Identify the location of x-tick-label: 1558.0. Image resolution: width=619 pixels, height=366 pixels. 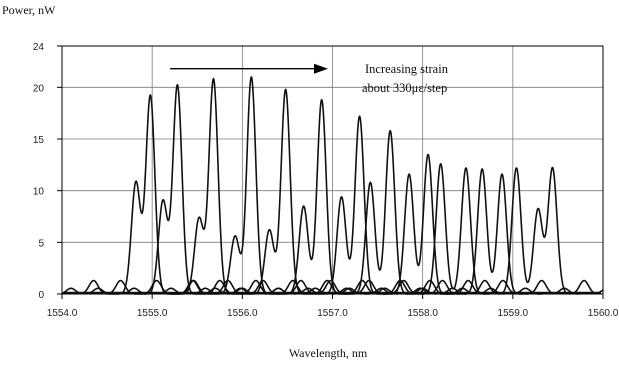
(422, 313).